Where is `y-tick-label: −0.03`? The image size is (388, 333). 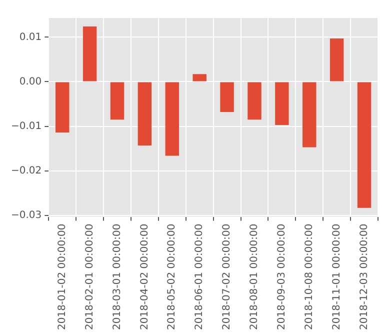 y-tick-label: −0.03 is located at coordinates (26, 216).